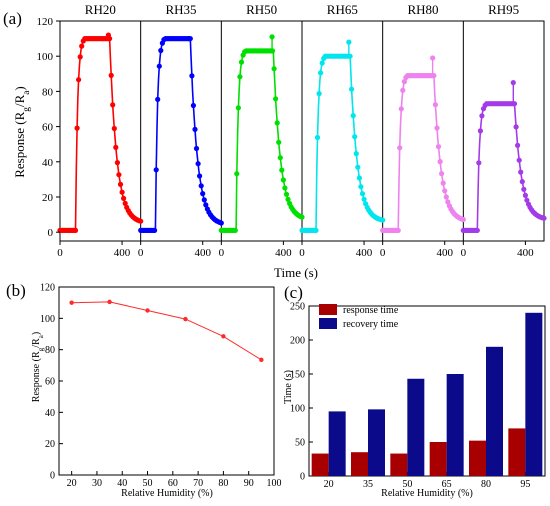 The image size is (550, 506). I want to click on facet-title-rh65: RH65, so click(342, 9).